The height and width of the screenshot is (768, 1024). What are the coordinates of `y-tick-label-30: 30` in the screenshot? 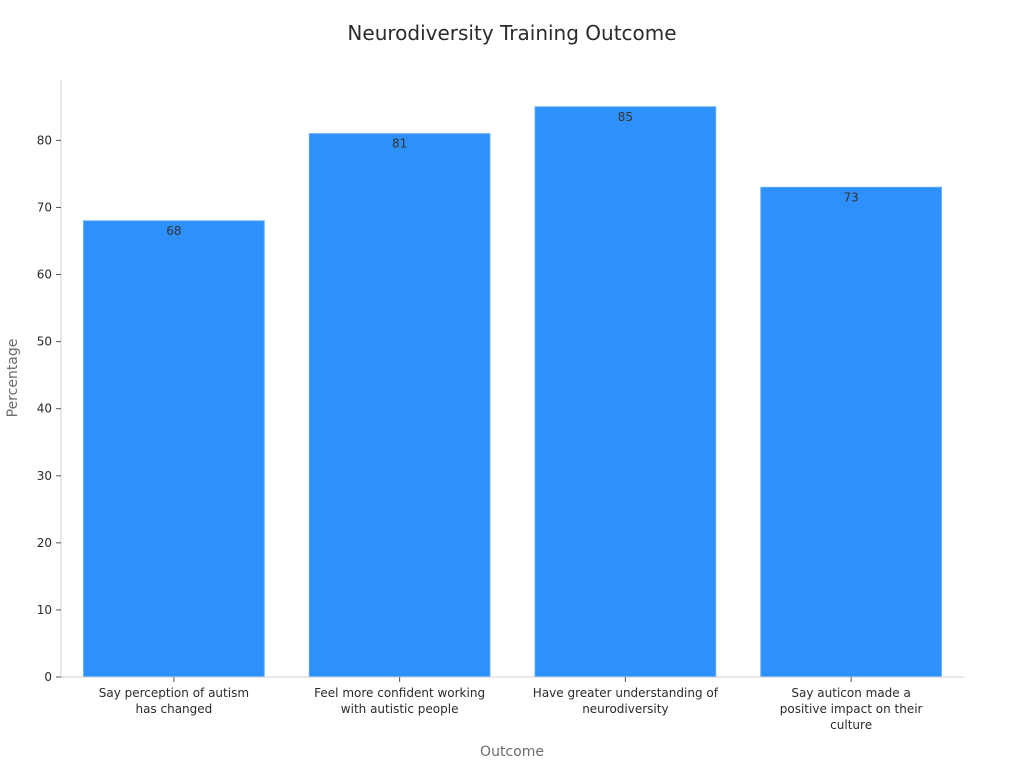 It's located at (44, 476).